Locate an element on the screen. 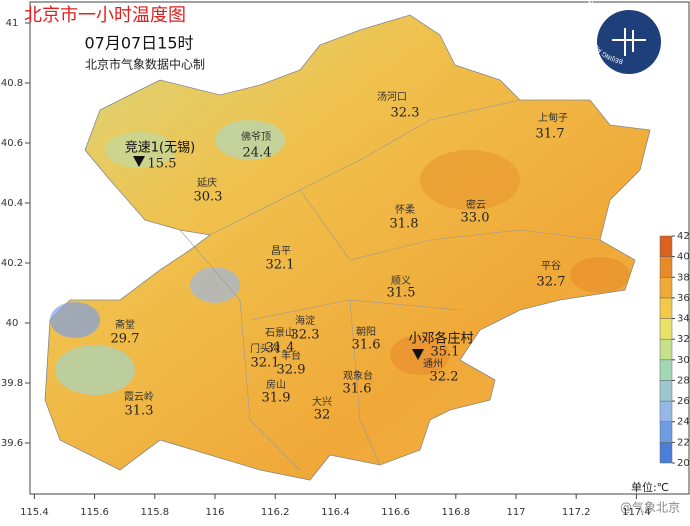 This screenshot has width=690, height=526. station-name: 顺义 is located at coordinates (401, 281).